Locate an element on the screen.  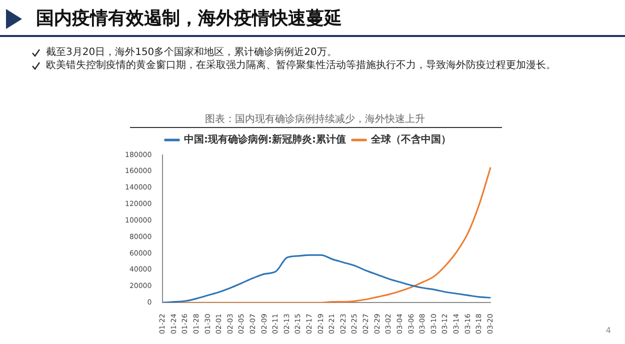
text: 截至3月20日，海外150多个国家和地区，累计确诊病例近20万。 is located at coordinates (191, 52).